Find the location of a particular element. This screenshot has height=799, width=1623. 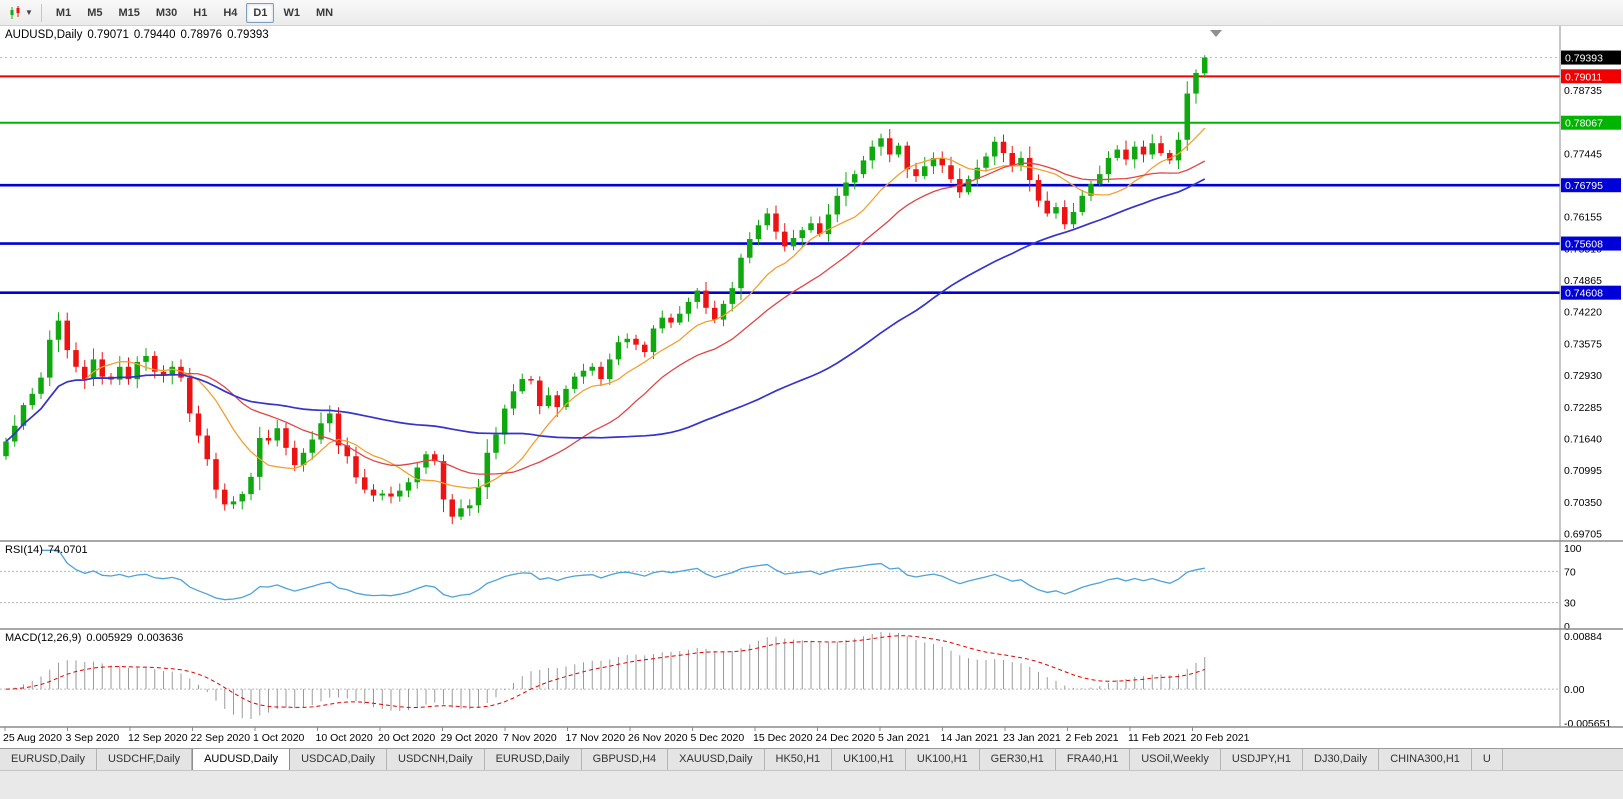

ohlc-close: 0.79393 is located at coordinates (248, 35).